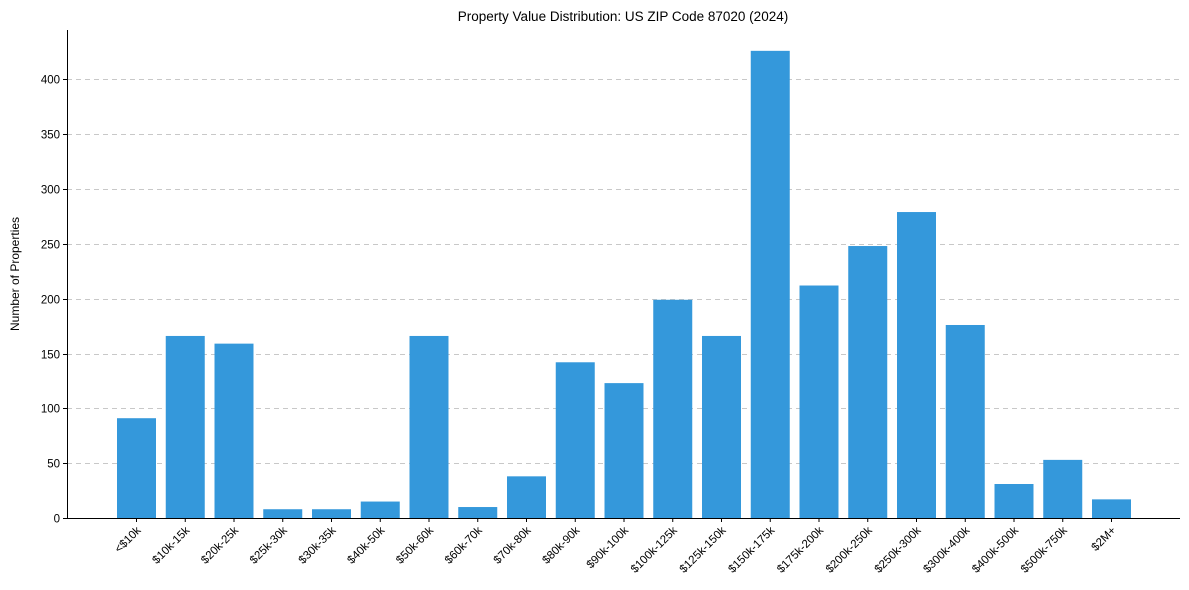 Image resolution: width=1189 pixels, height=590 pixels. What do you see at coordinates (318, 545) in the screenshot?
I see `x-tick-label: $30k-35k` at bounding box center [318, 545].